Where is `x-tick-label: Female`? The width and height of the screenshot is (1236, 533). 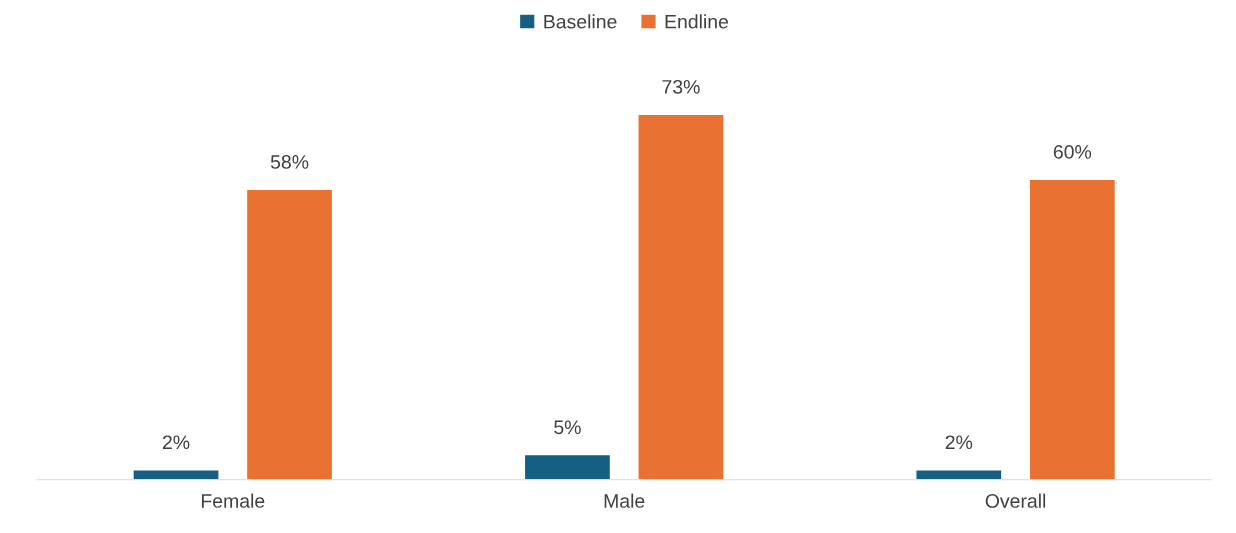 x-tick-label: Female is located at coordinates (233, 500).